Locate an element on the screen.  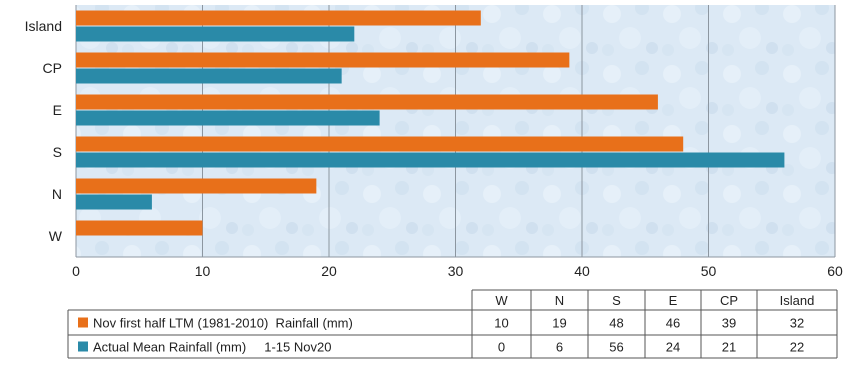
y-tick-label: E is located at coordinates (57, 110).